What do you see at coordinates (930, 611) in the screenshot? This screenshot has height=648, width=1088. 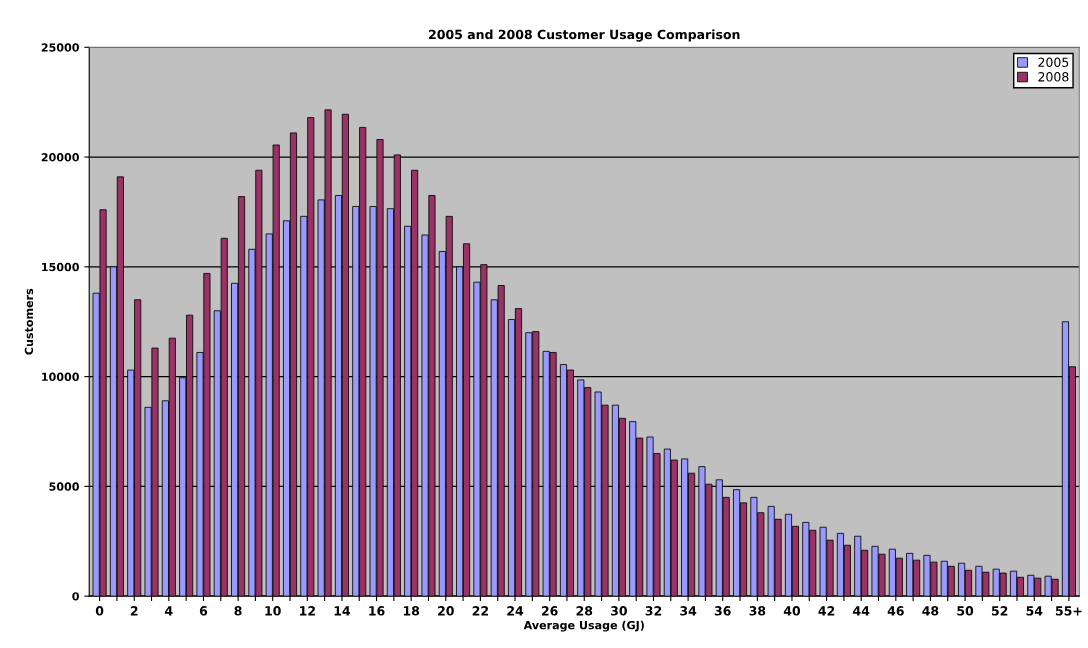 I see `x-tick-label: 48` at bounding box center [930, 611].